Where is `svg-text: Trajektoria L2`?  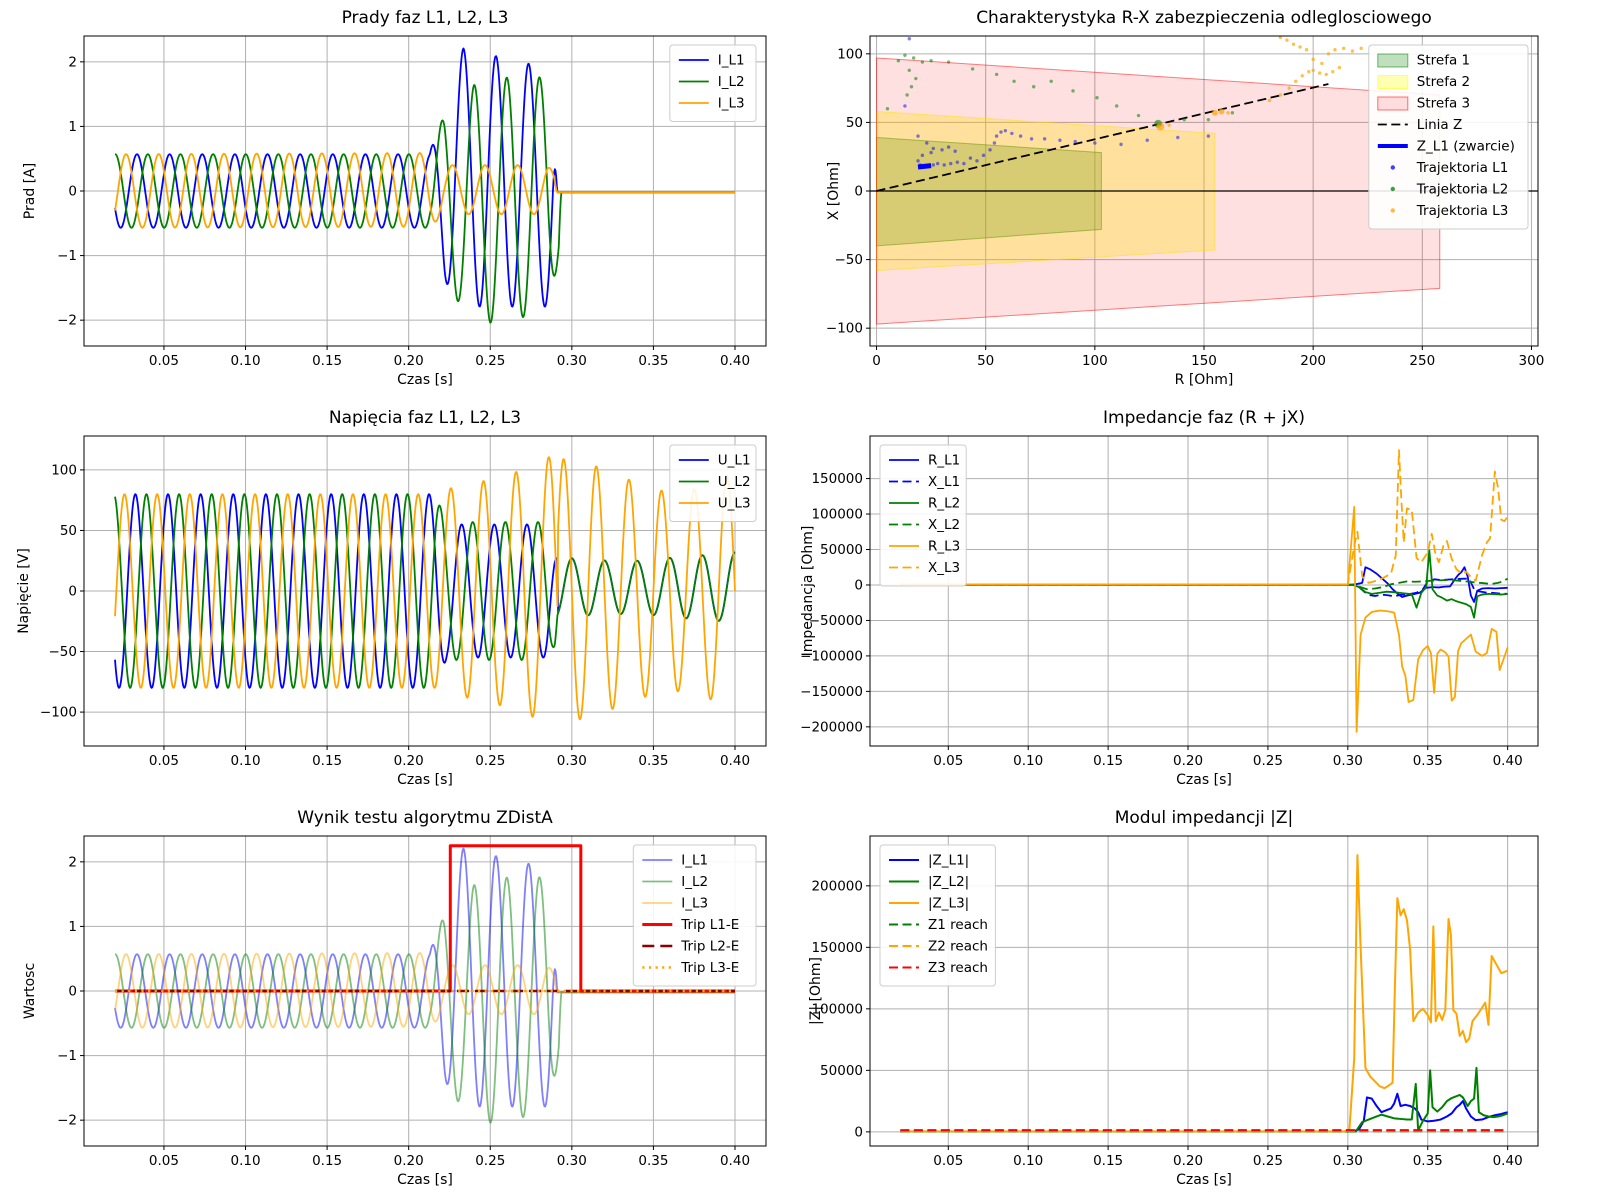
svg-text: Trajektoria L2 is located at coordinates (1462, 190).